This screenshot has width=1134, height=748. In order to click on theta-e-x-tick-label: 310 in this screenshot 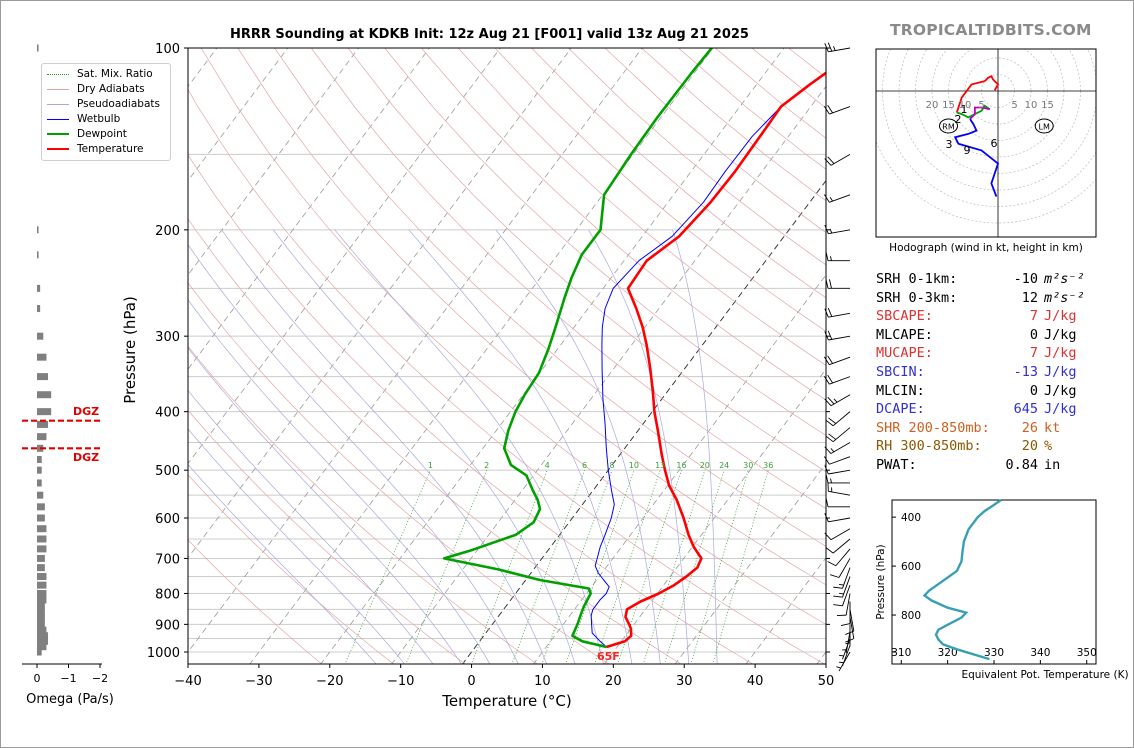, I will do `click(901, 653)`.